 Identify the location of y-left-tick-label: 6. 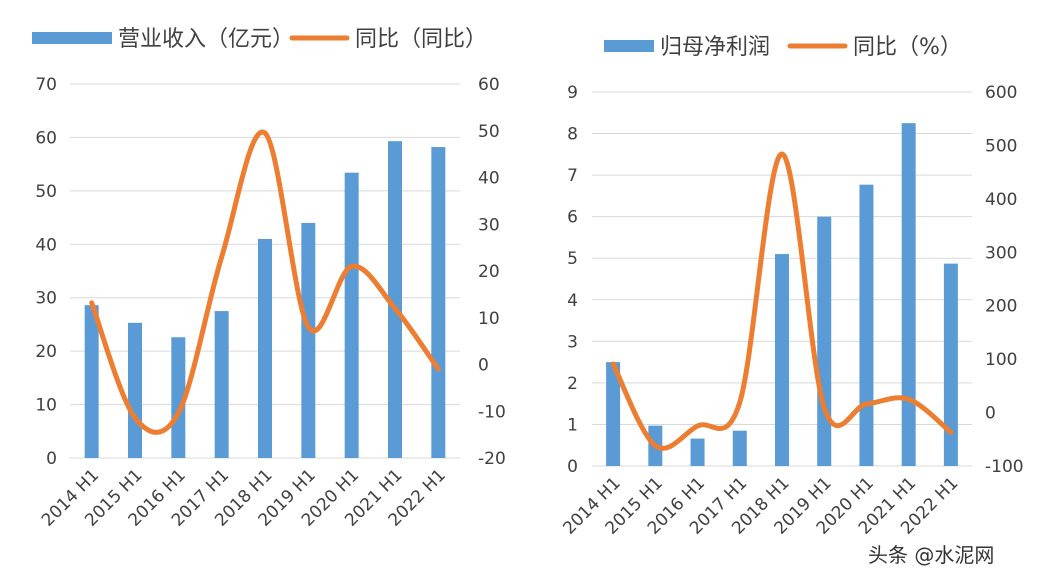
(572, 218).